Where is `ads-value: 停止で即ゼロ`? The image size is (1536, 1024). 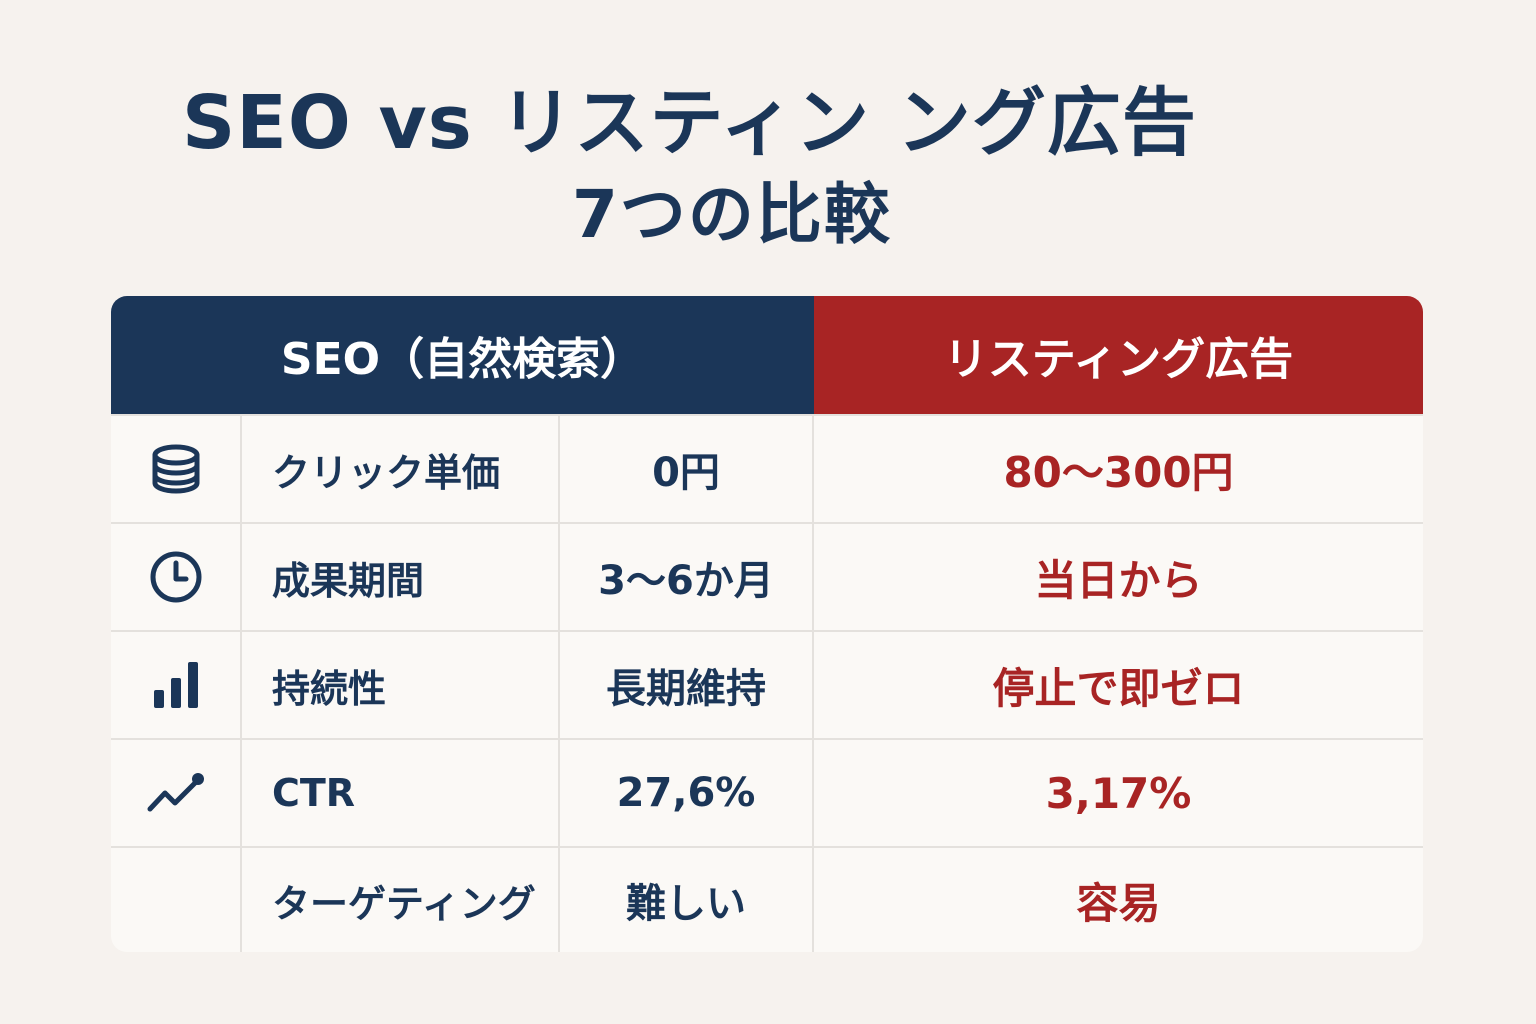 ads-value: 停止で即ゼロ is located at coordinates (1118, 688).